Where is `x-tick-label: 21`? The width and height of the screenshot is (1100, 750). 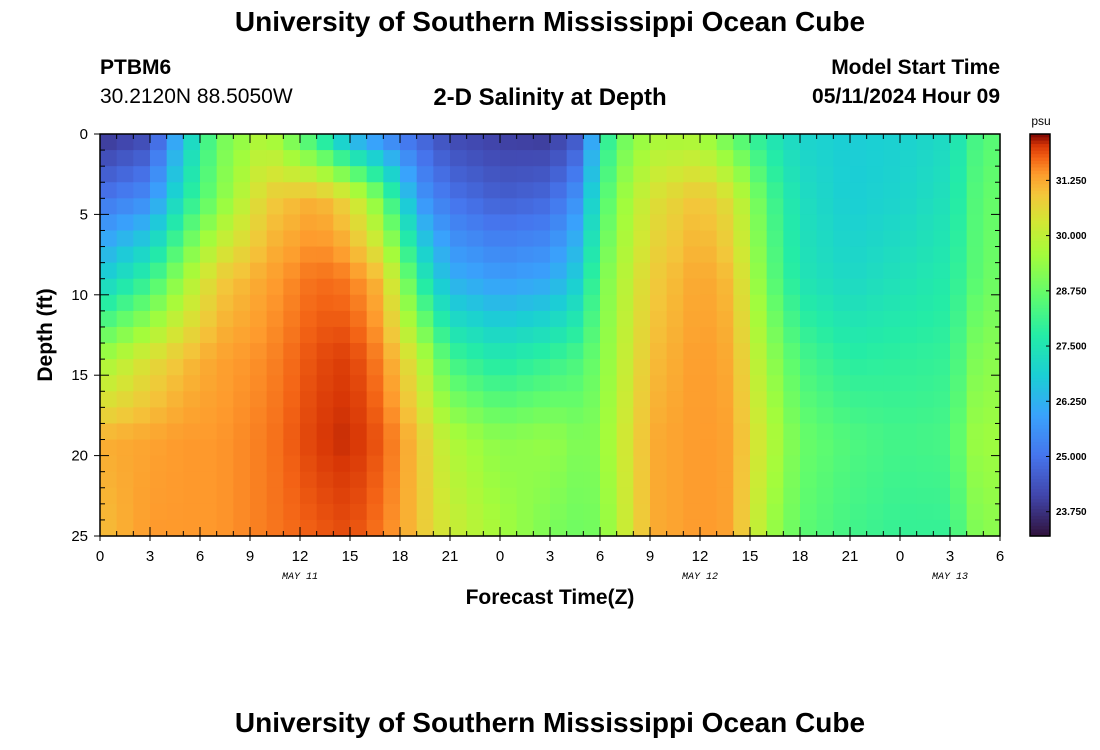 x-tick-label: 21 is located at coordinates (850, 556).